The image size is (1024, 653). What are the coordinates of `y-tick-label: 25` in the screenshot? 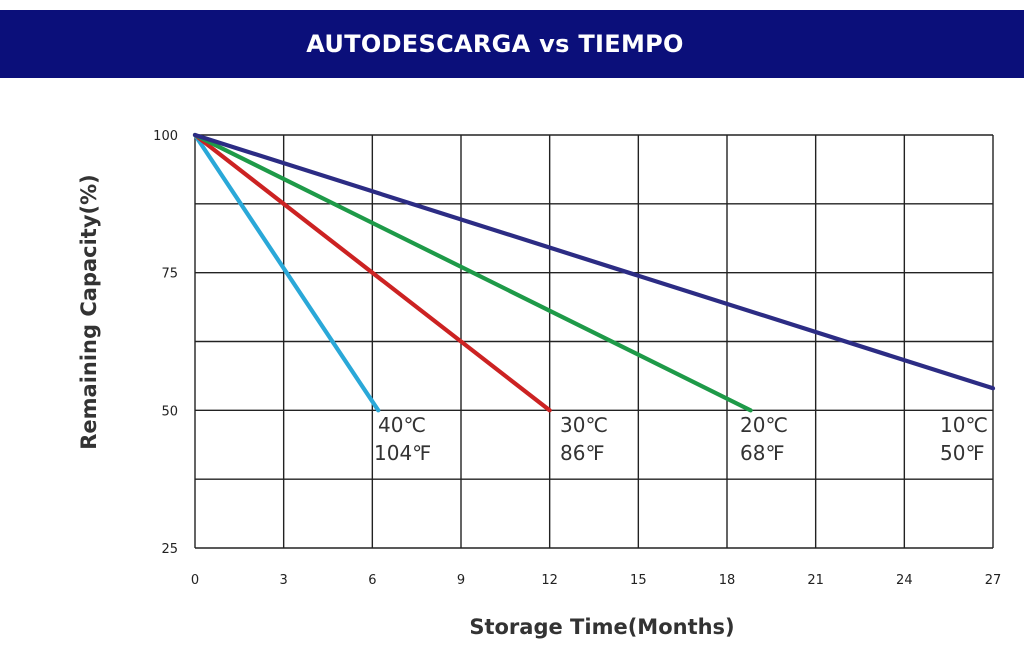 It's located at (169, 549).